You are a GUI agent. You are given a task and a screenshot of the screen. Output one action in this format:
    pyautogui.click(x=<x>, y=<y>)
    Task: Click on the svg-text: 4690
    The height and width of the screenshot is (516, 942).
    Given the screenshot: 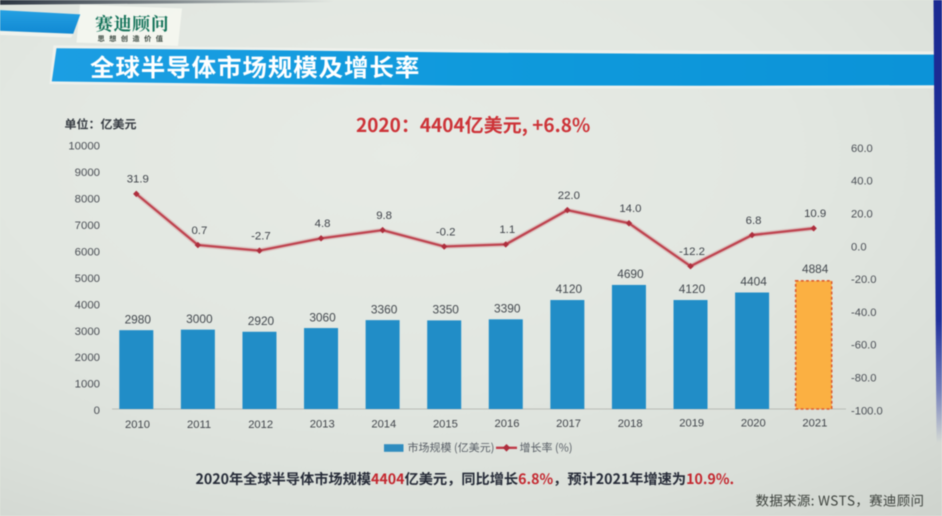 What is the action you would take?
    pyautogui.click(x=630, y=274)
    